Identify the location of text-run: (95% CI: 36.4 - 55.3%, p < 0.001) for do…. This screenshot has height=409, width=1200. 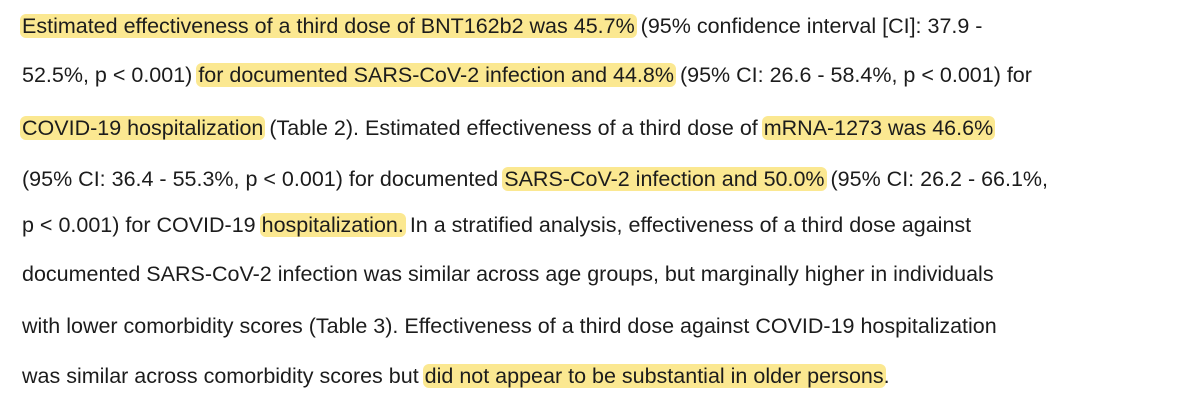
(263, 179).